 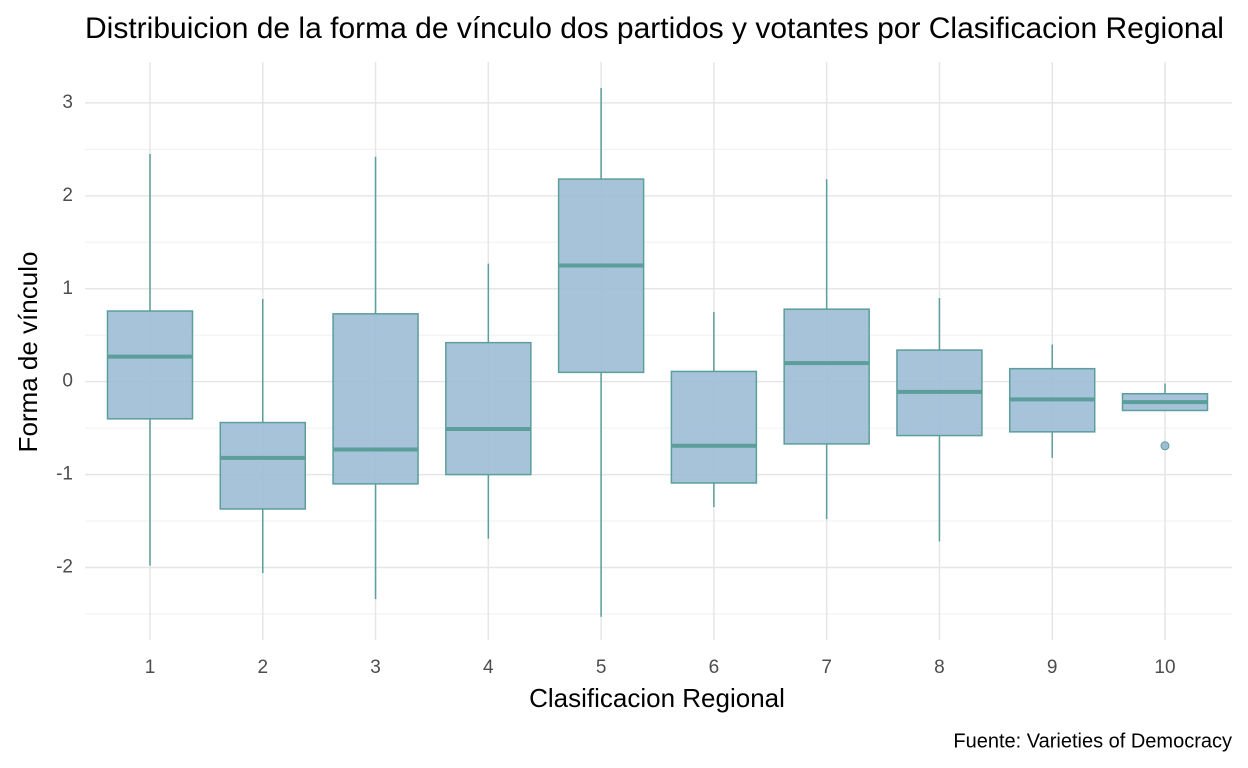 What do you see at coordinates (64, 474) in the screenshot?
I see `y-tick-label: -1` at bounding box center [64, 474].